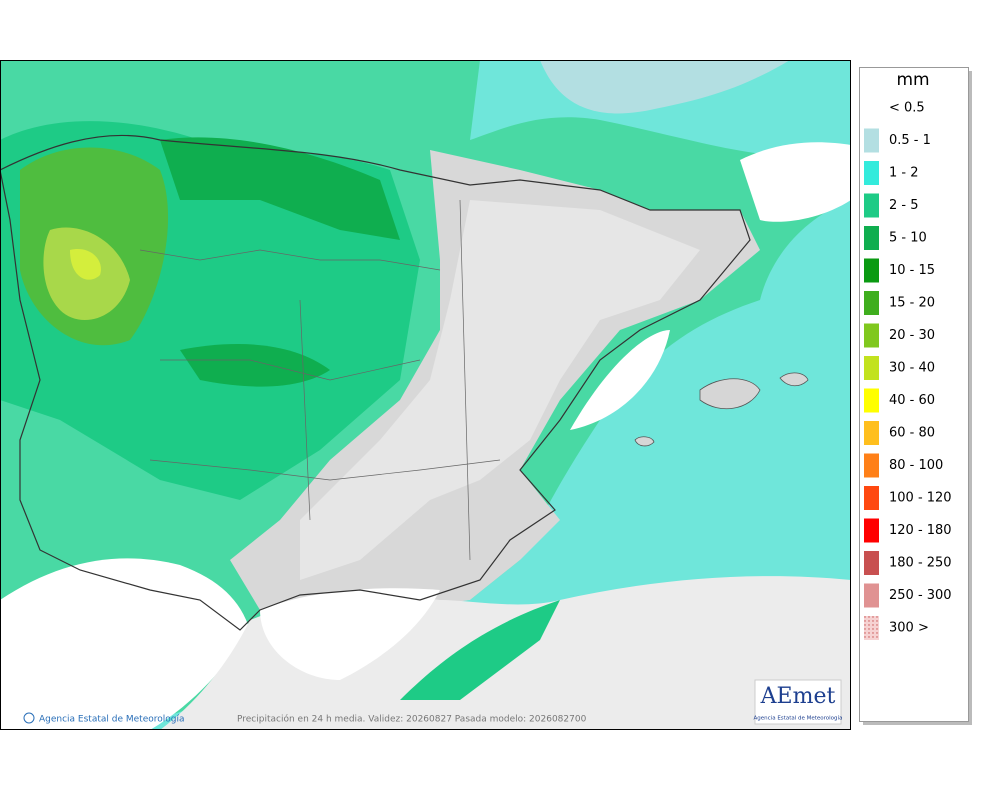 The width and height of the screenshot is (1000, 794). I want to click on logo-box, so click(798, 702).